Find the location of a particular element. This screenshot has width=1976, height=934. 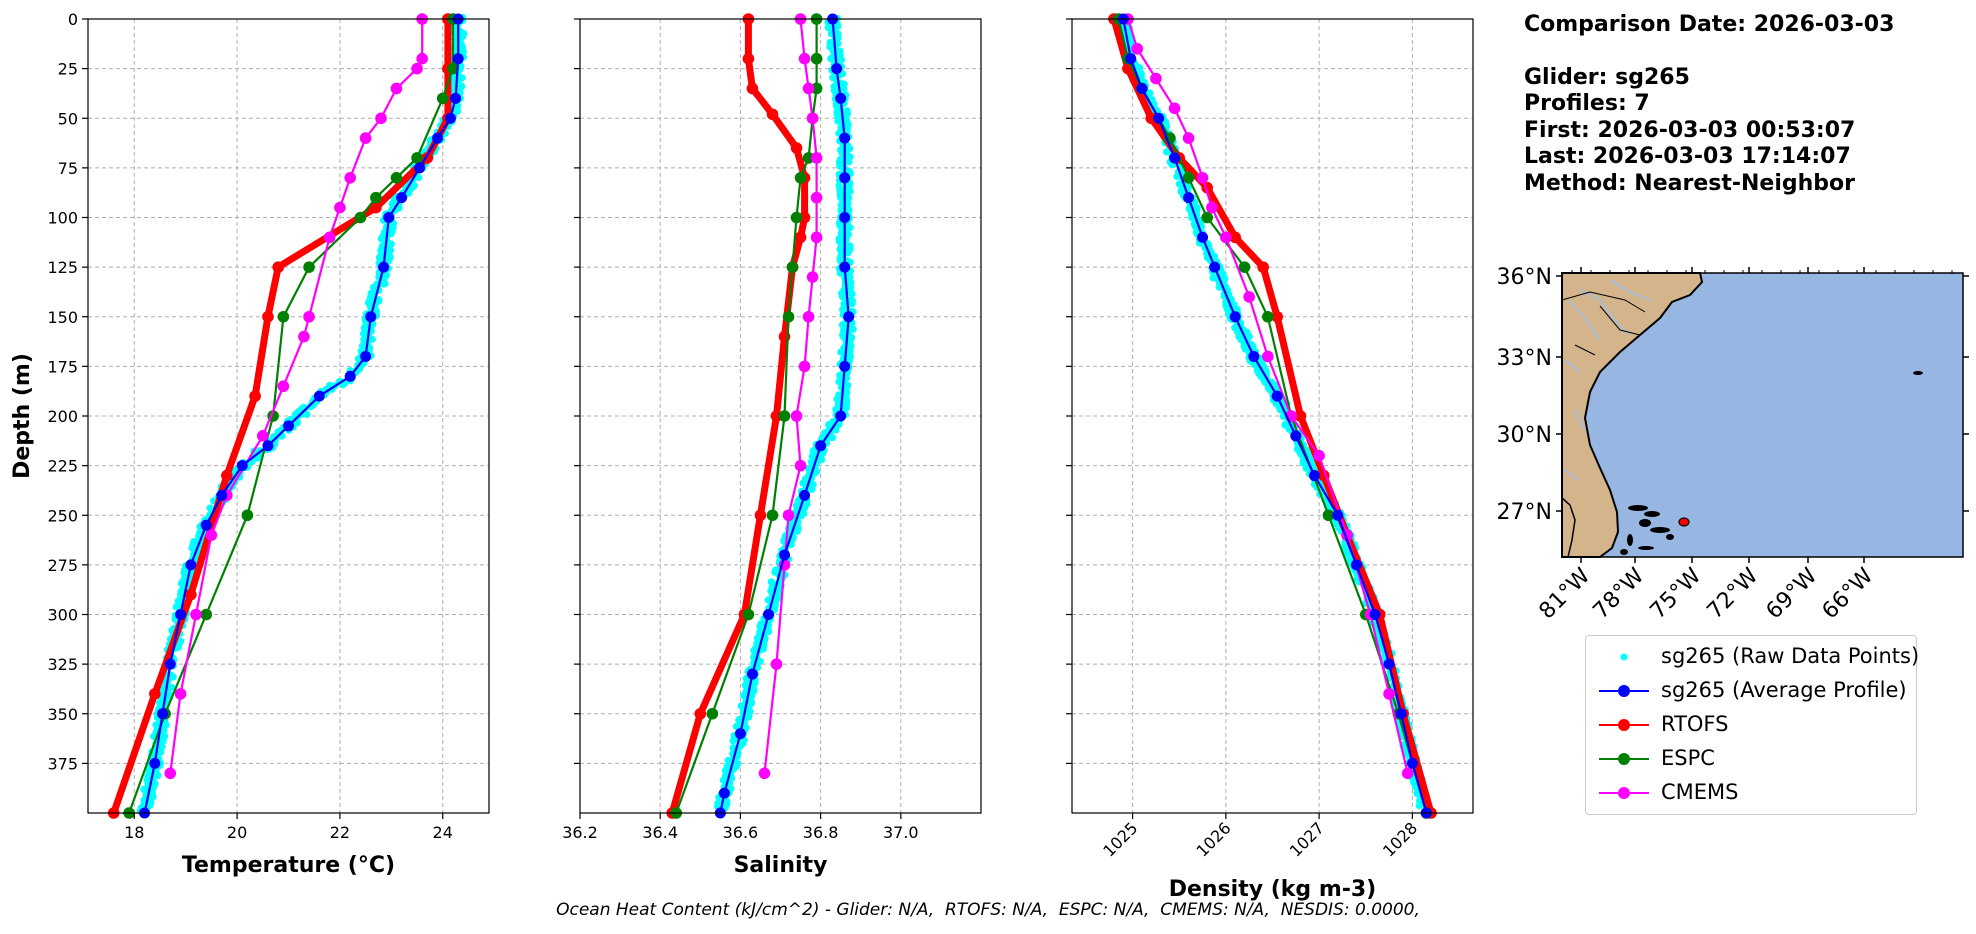

legend-item-raw: sg265 (Raw Data Points) is located at coordinates (1753, 657).